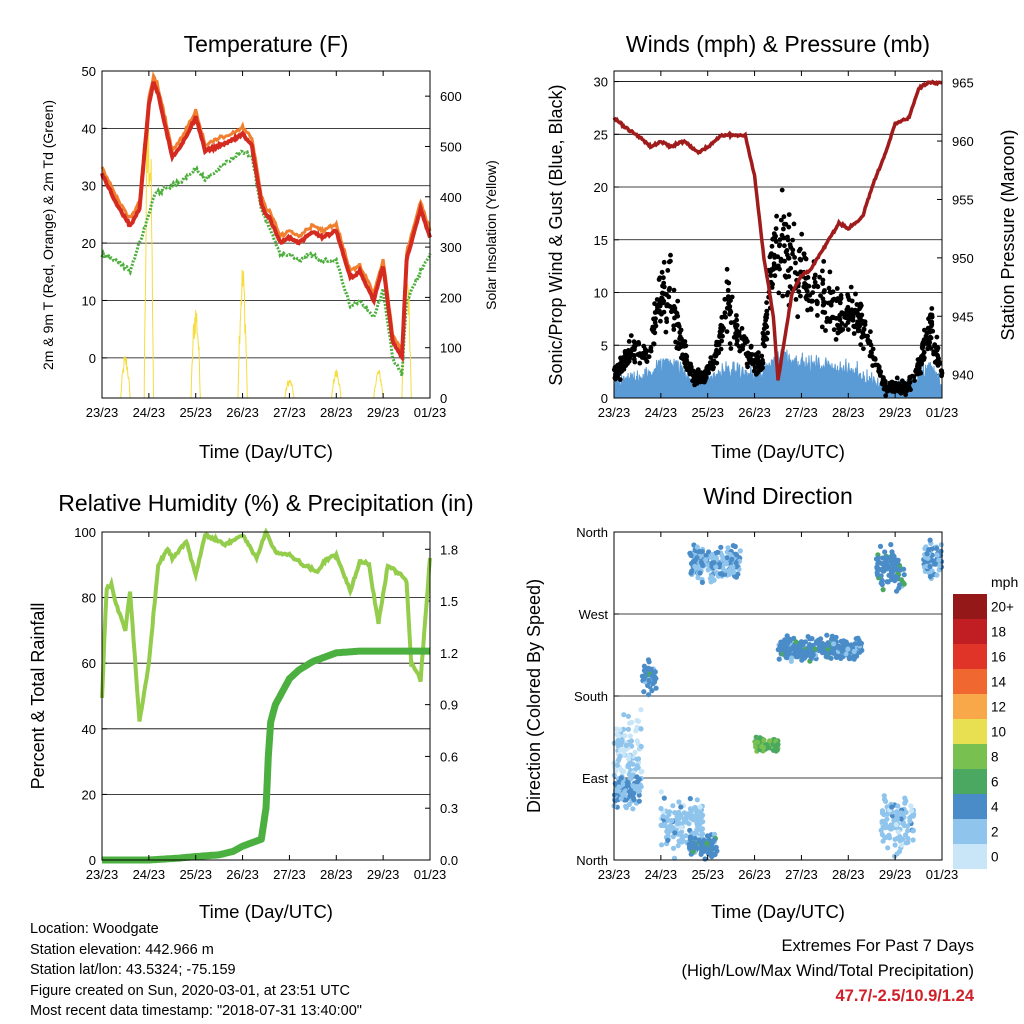 Image resolution: width=1024 pixels, height=1024 pixels. What do you see at coordinates (778, 234) in the screenshot?
I see `winds-frame` at bounding box center [778, 234].